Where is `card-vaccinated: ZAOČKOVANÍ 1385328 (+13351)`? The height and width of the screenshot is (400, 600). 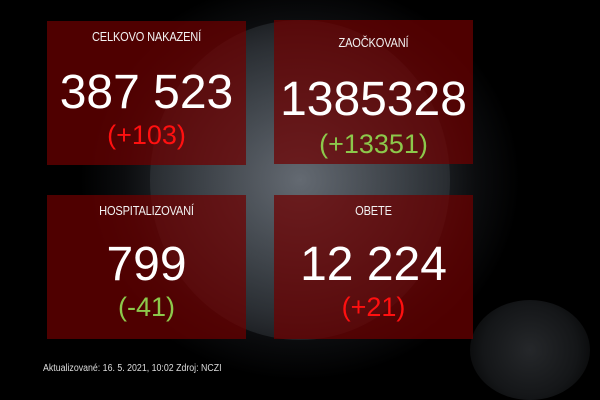
card-vaccinated: ZAOČKOVANÍ 1385328 (+13351) is located at coordinates (373, 92).